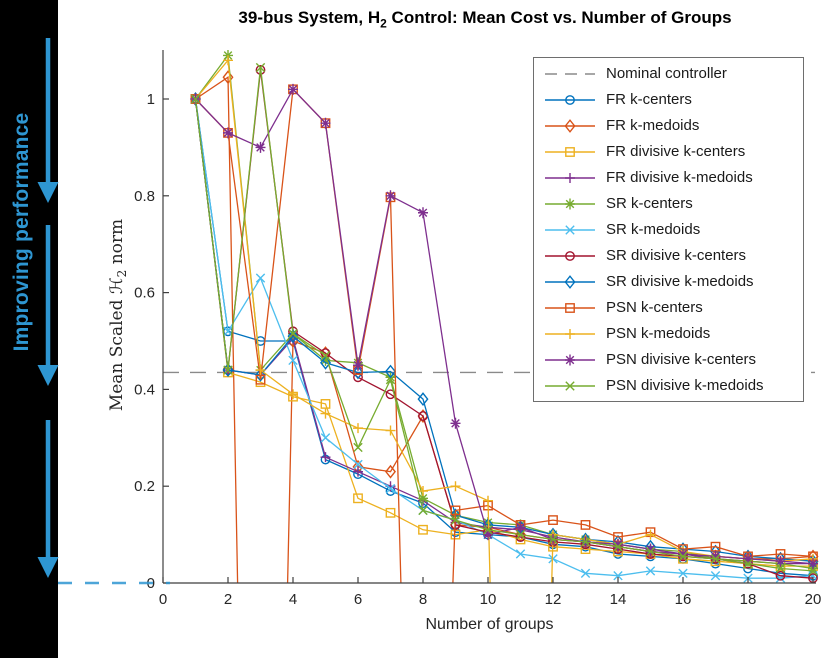 This screenshot has height=658, width=830. I want to click on legend-label: SR k-medoids, so click(653, 229).